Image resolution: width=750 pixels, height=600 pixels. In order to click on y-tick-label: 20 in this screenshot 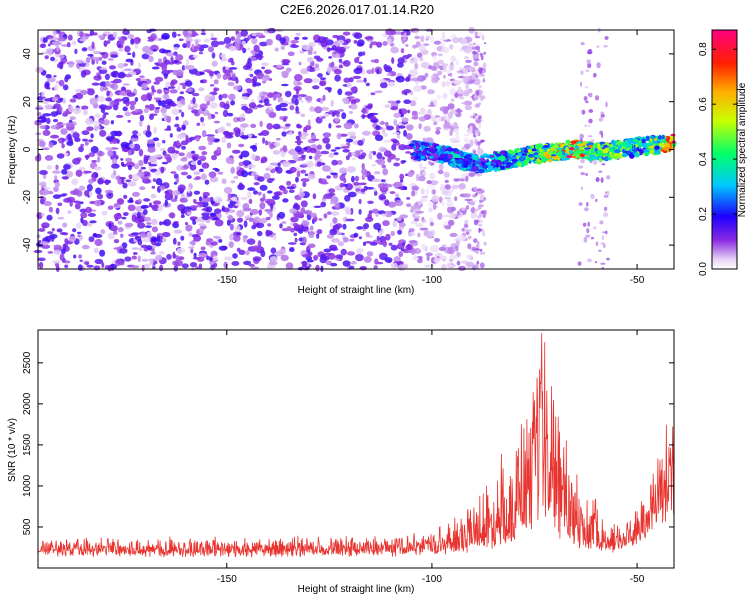, I will do `click(27, 102)`.